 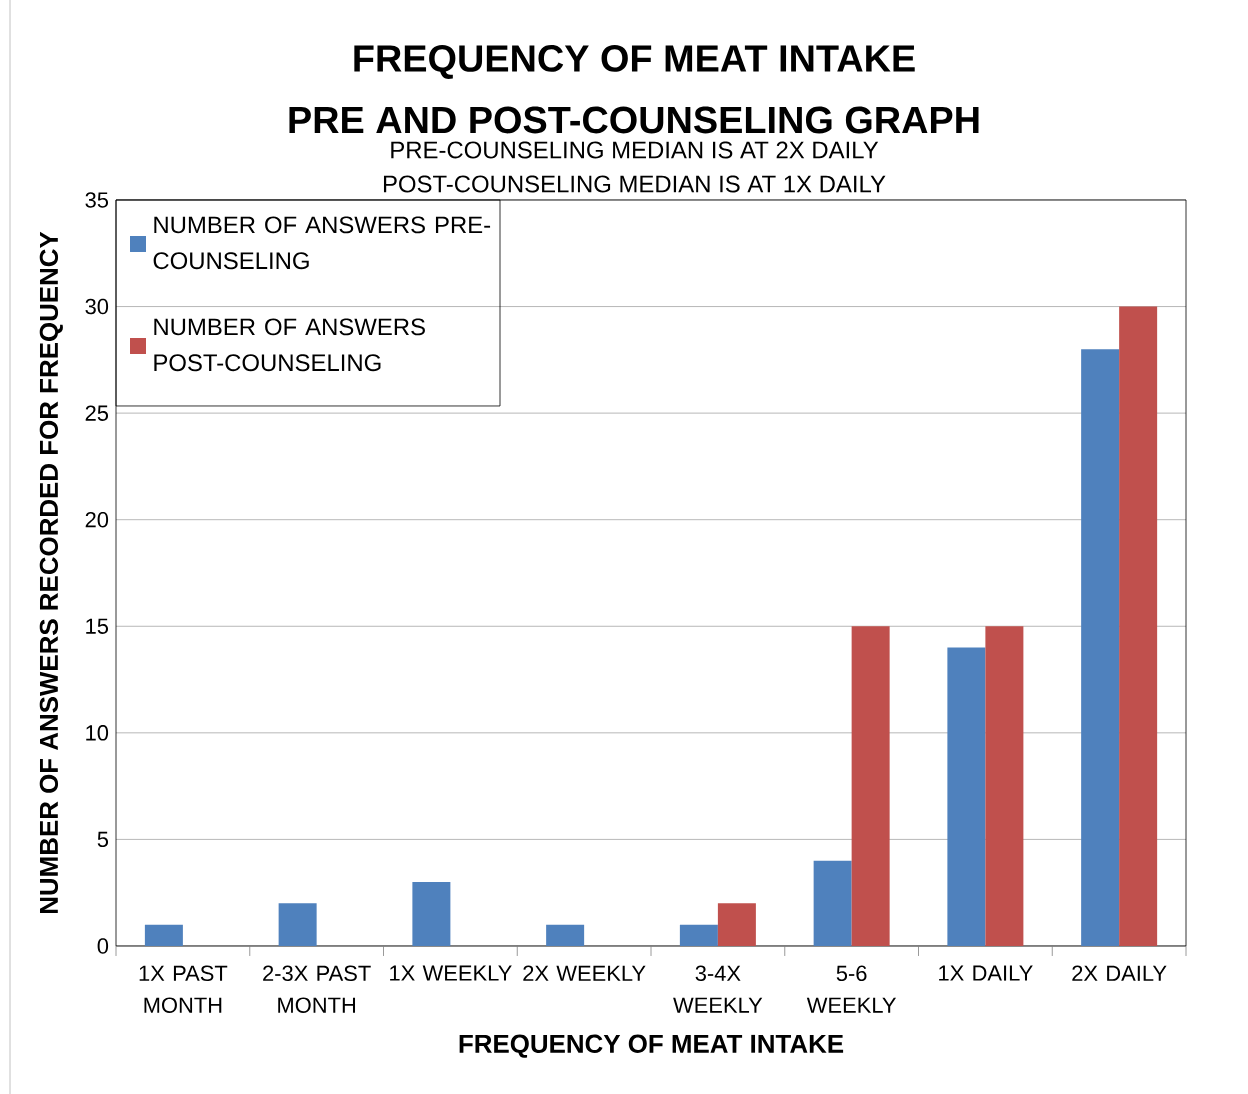 What do you see at coordinates (986, 973) in the screenshot?
I see `x-tick-label: 1X DAILY` at bounding box center [986, 973].